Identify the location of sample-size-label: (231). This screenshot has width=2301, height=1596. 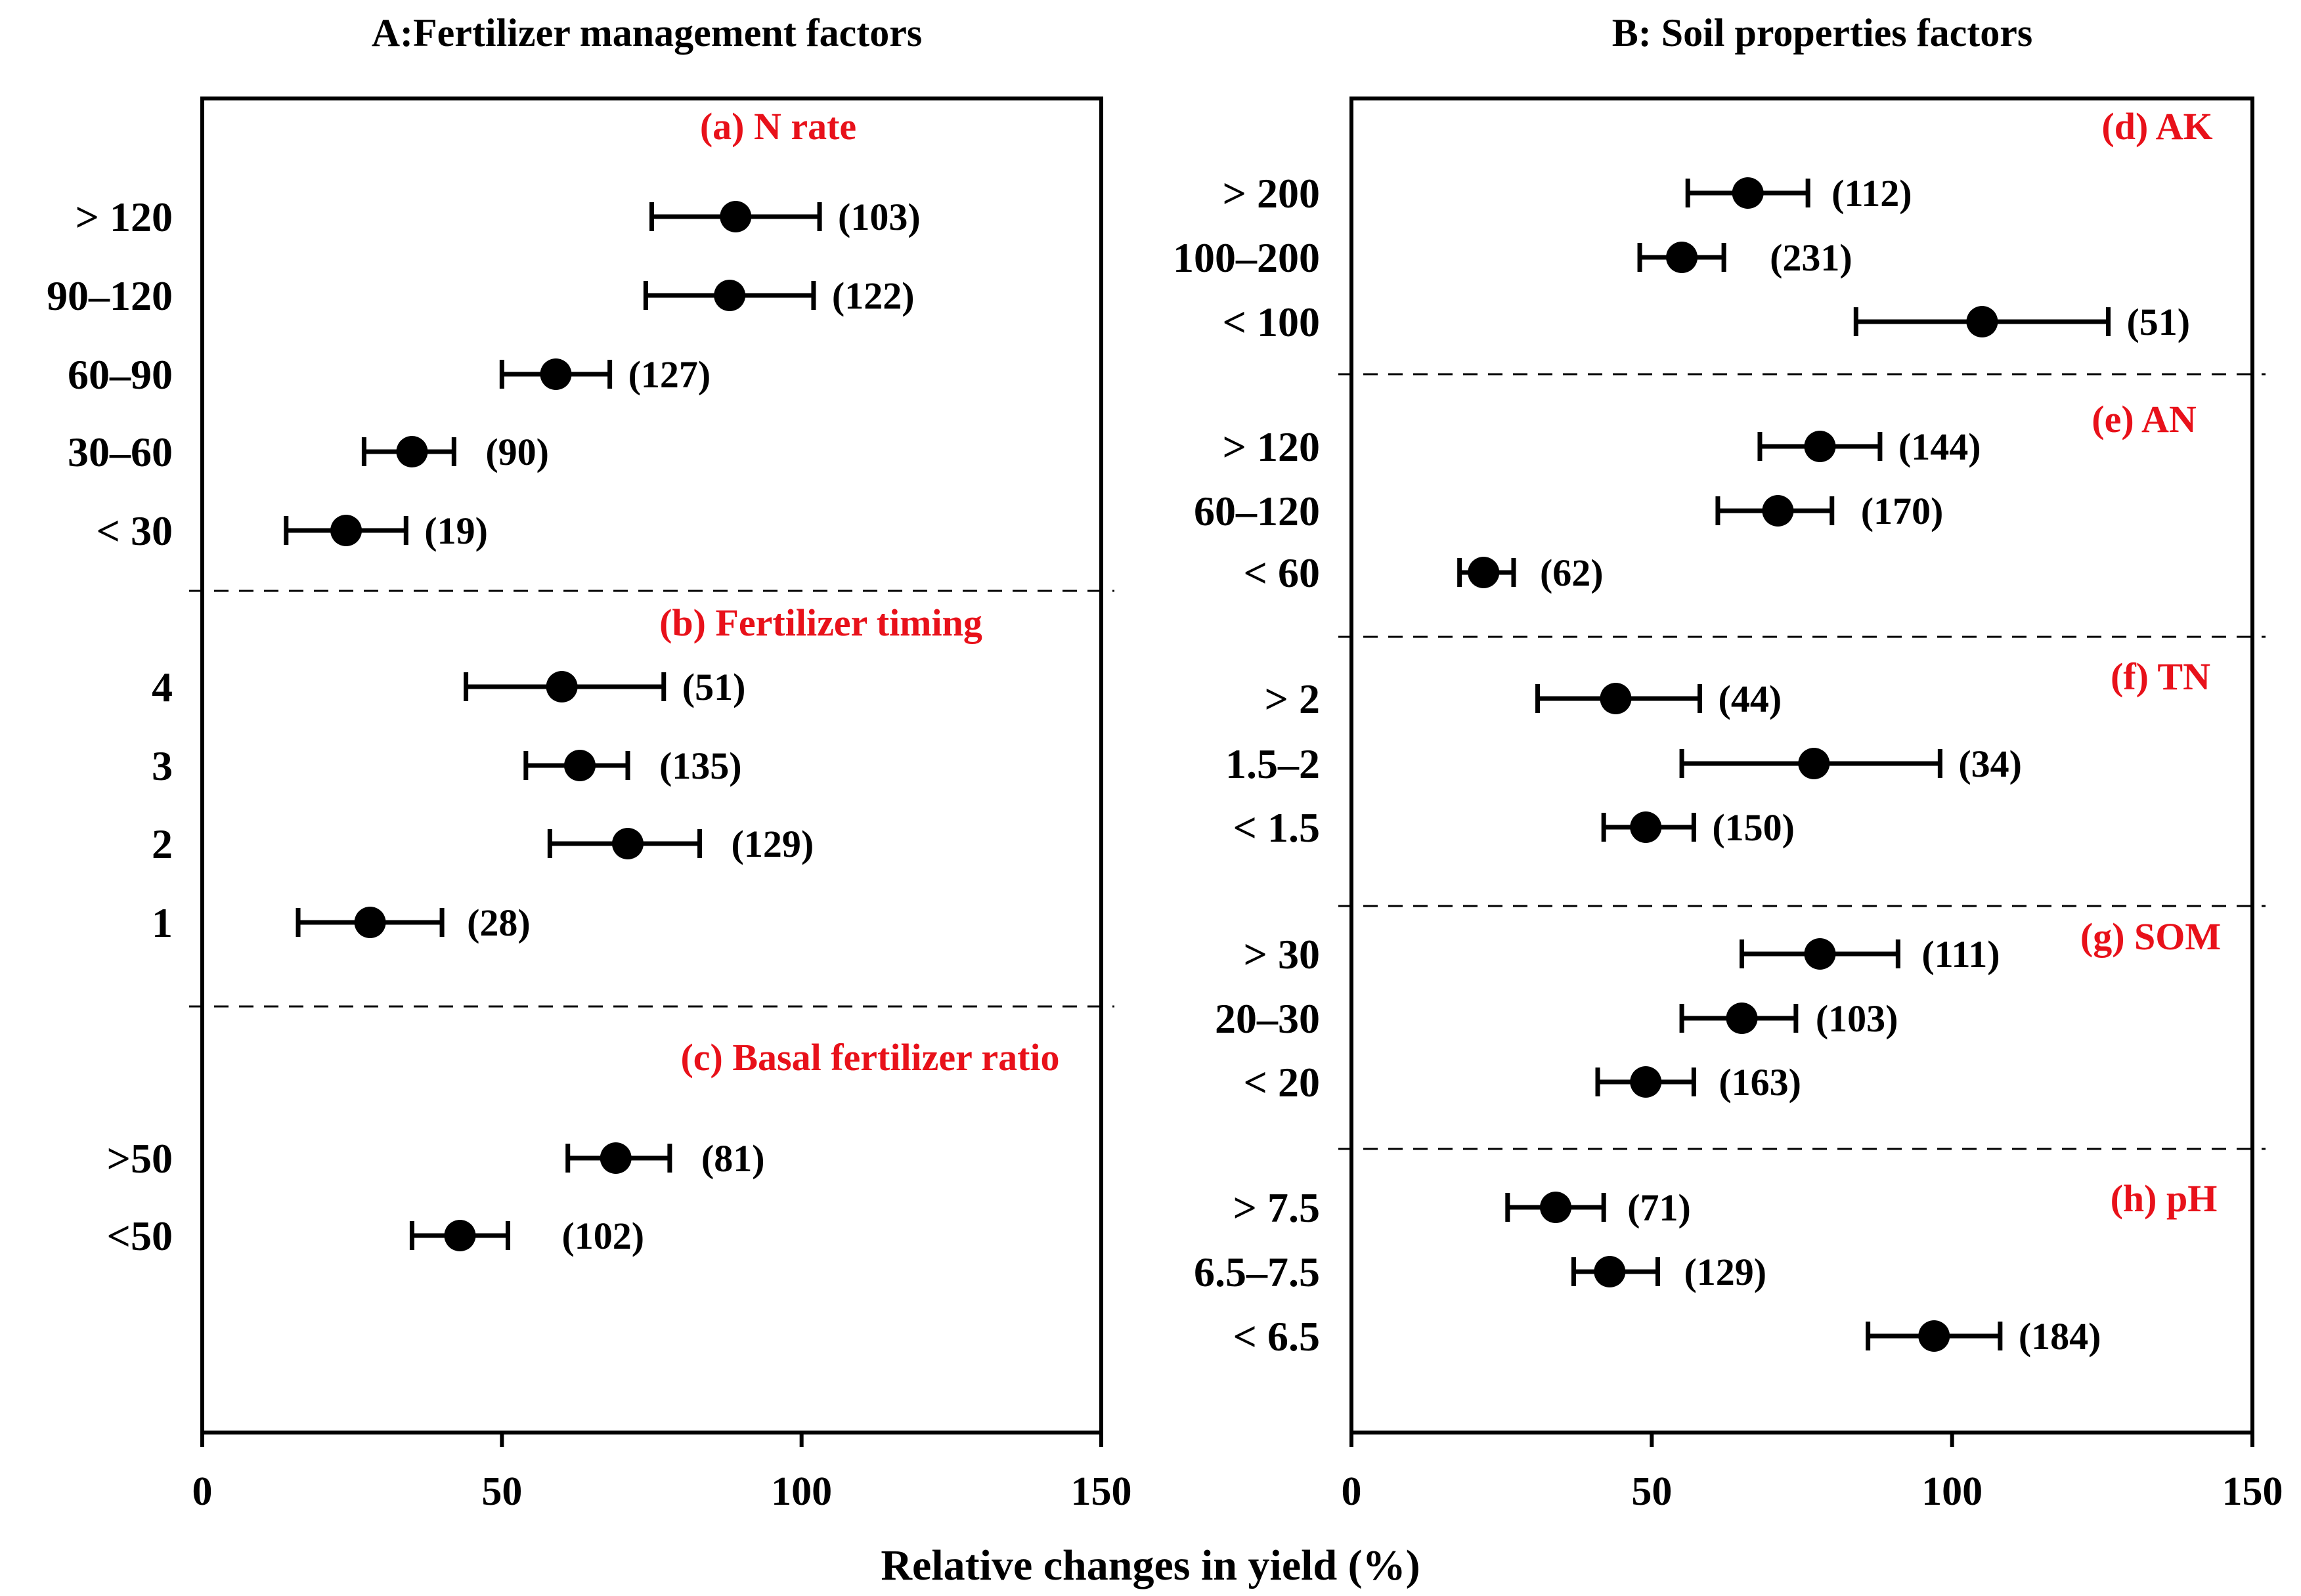
(1811, 257).